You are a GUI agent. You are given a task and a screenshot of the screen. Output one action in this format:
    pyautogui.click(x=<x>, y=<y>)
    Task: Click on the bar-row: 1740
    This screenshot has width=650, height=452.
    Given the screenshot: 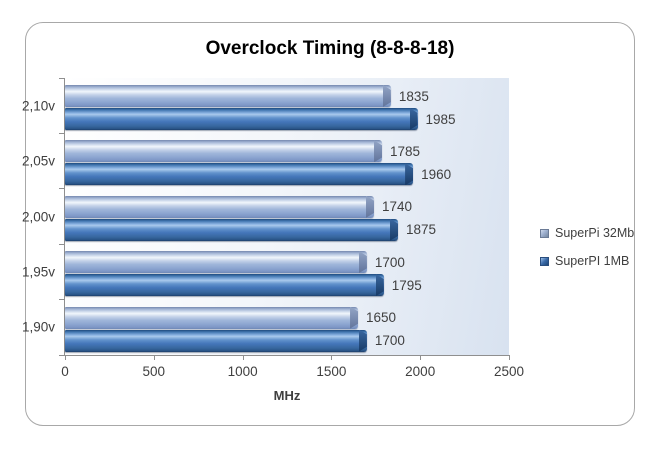 What is the action you would take?
    pyautogui.click(x=287, y=206)
    